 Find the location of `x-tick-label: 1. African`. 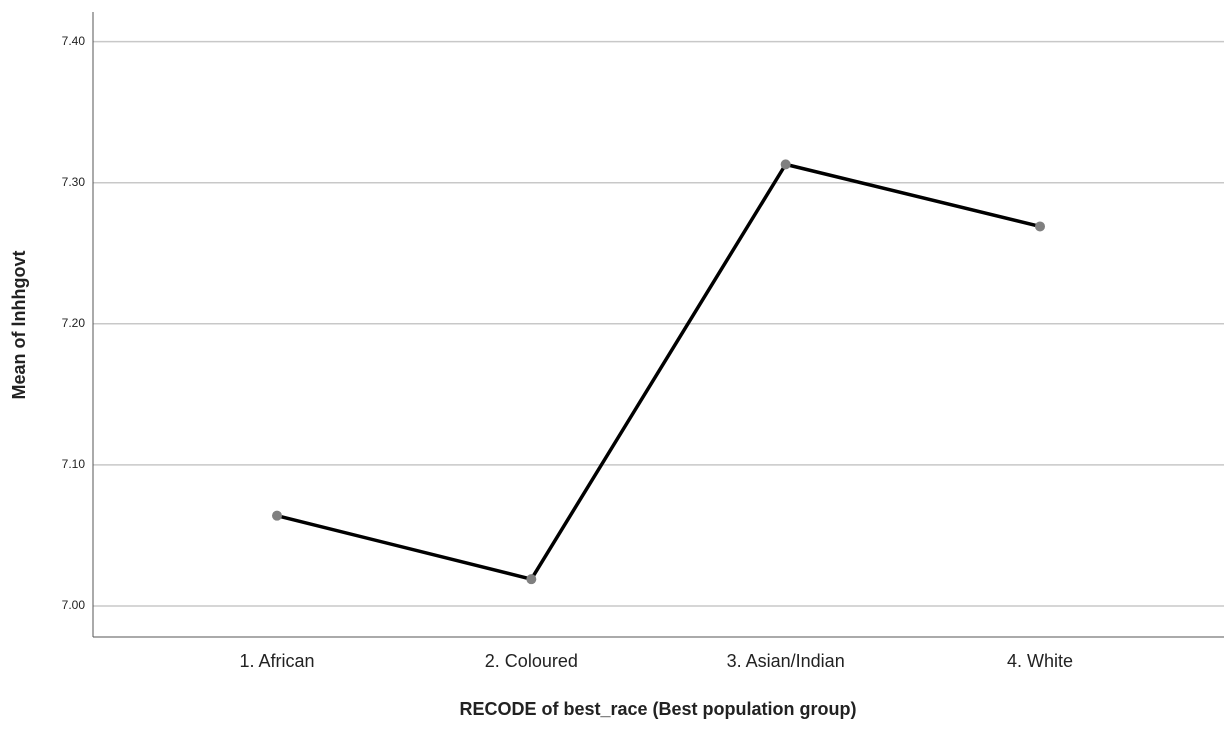

x-tick-label: 1. African is located at coordinates (276, 661).